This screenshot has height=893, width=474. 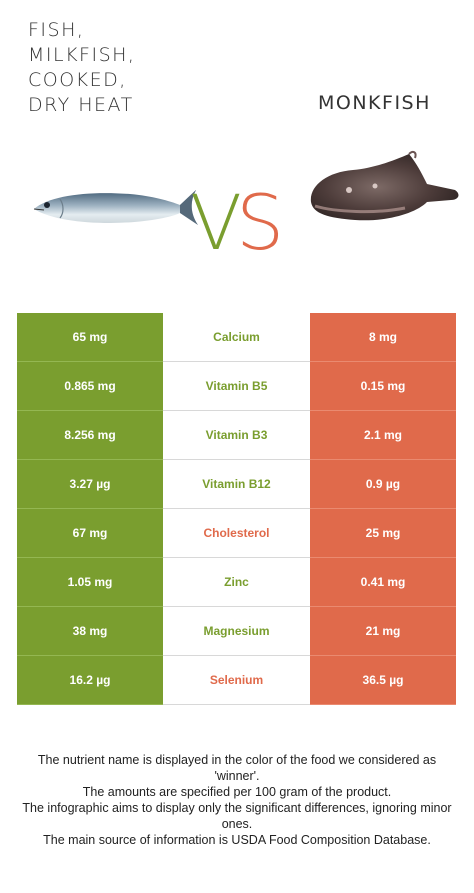 I want to click on left-title-line-2: MILKFISH,, so click(x=82, y=55).